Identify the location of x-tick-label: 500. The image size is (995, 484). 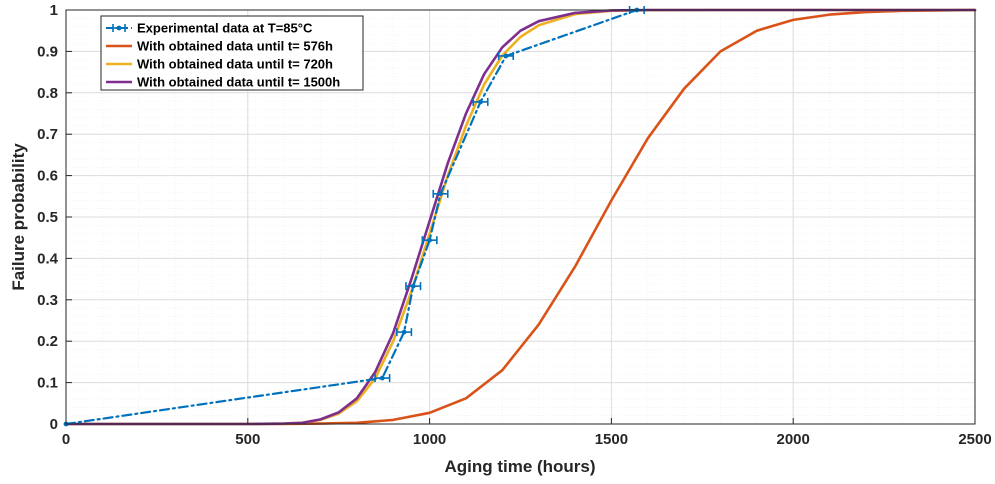
(247, 439).